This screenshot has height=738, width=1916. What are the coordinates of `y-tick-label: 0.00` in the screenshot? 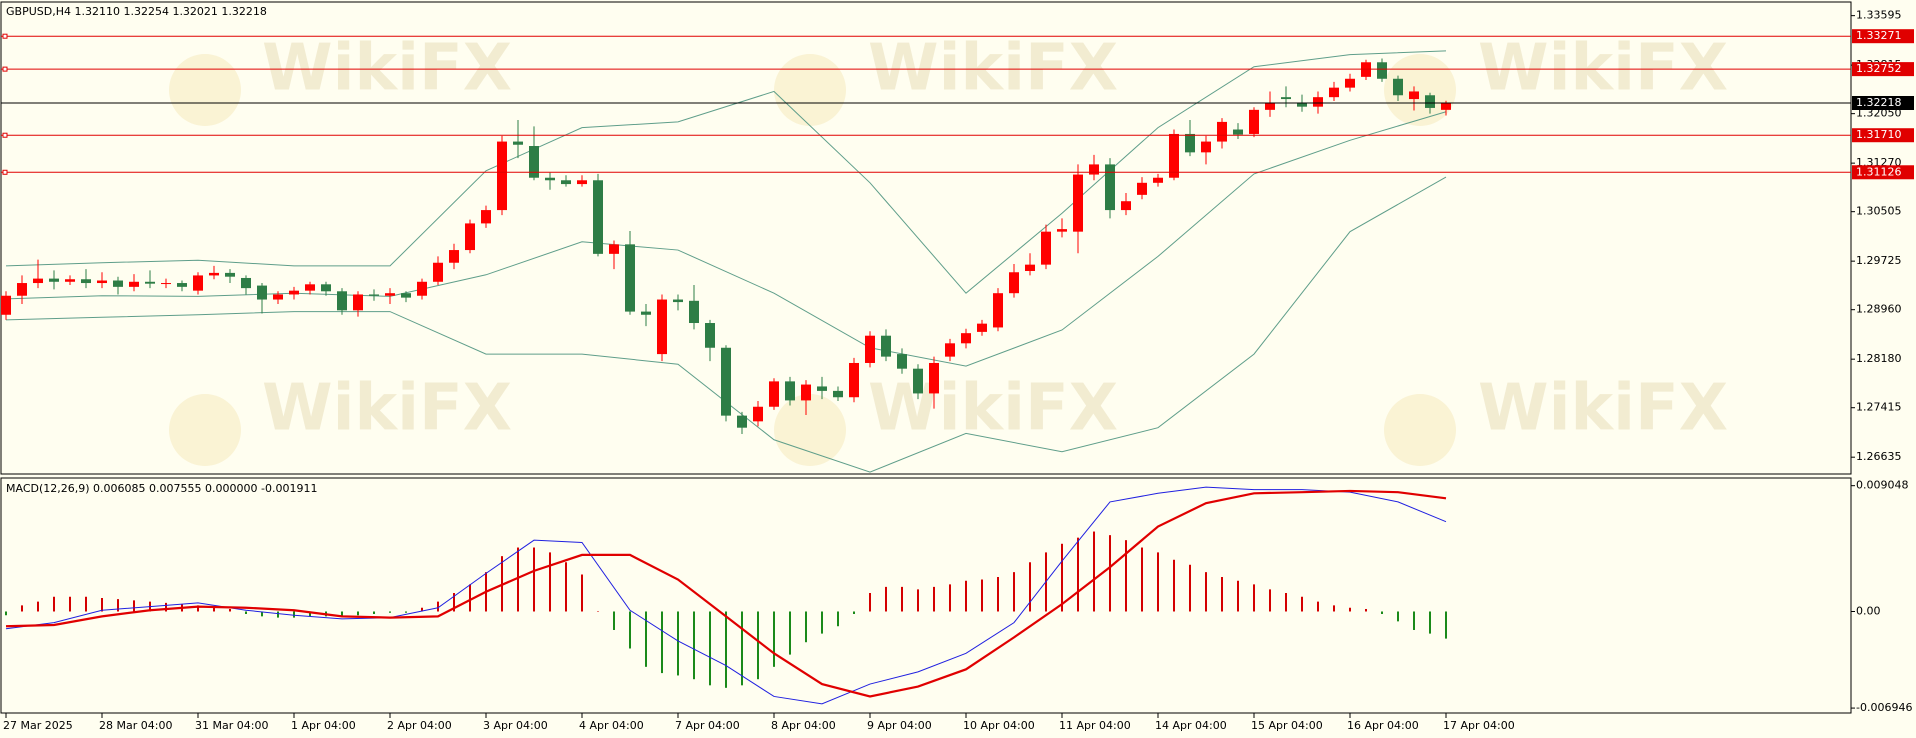 It's located at (1868, 610).